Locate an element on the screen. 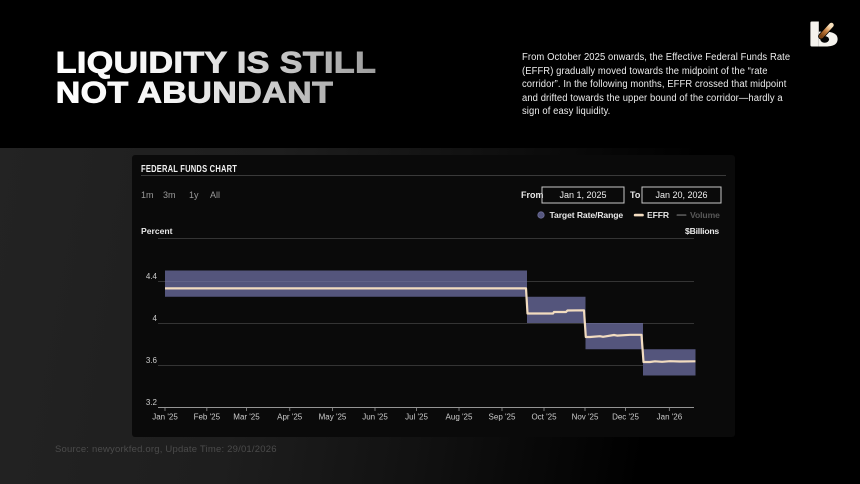 The image size is (860, 484). svg-text: Jan 1, 2025 is located at coordinates (582, 195).